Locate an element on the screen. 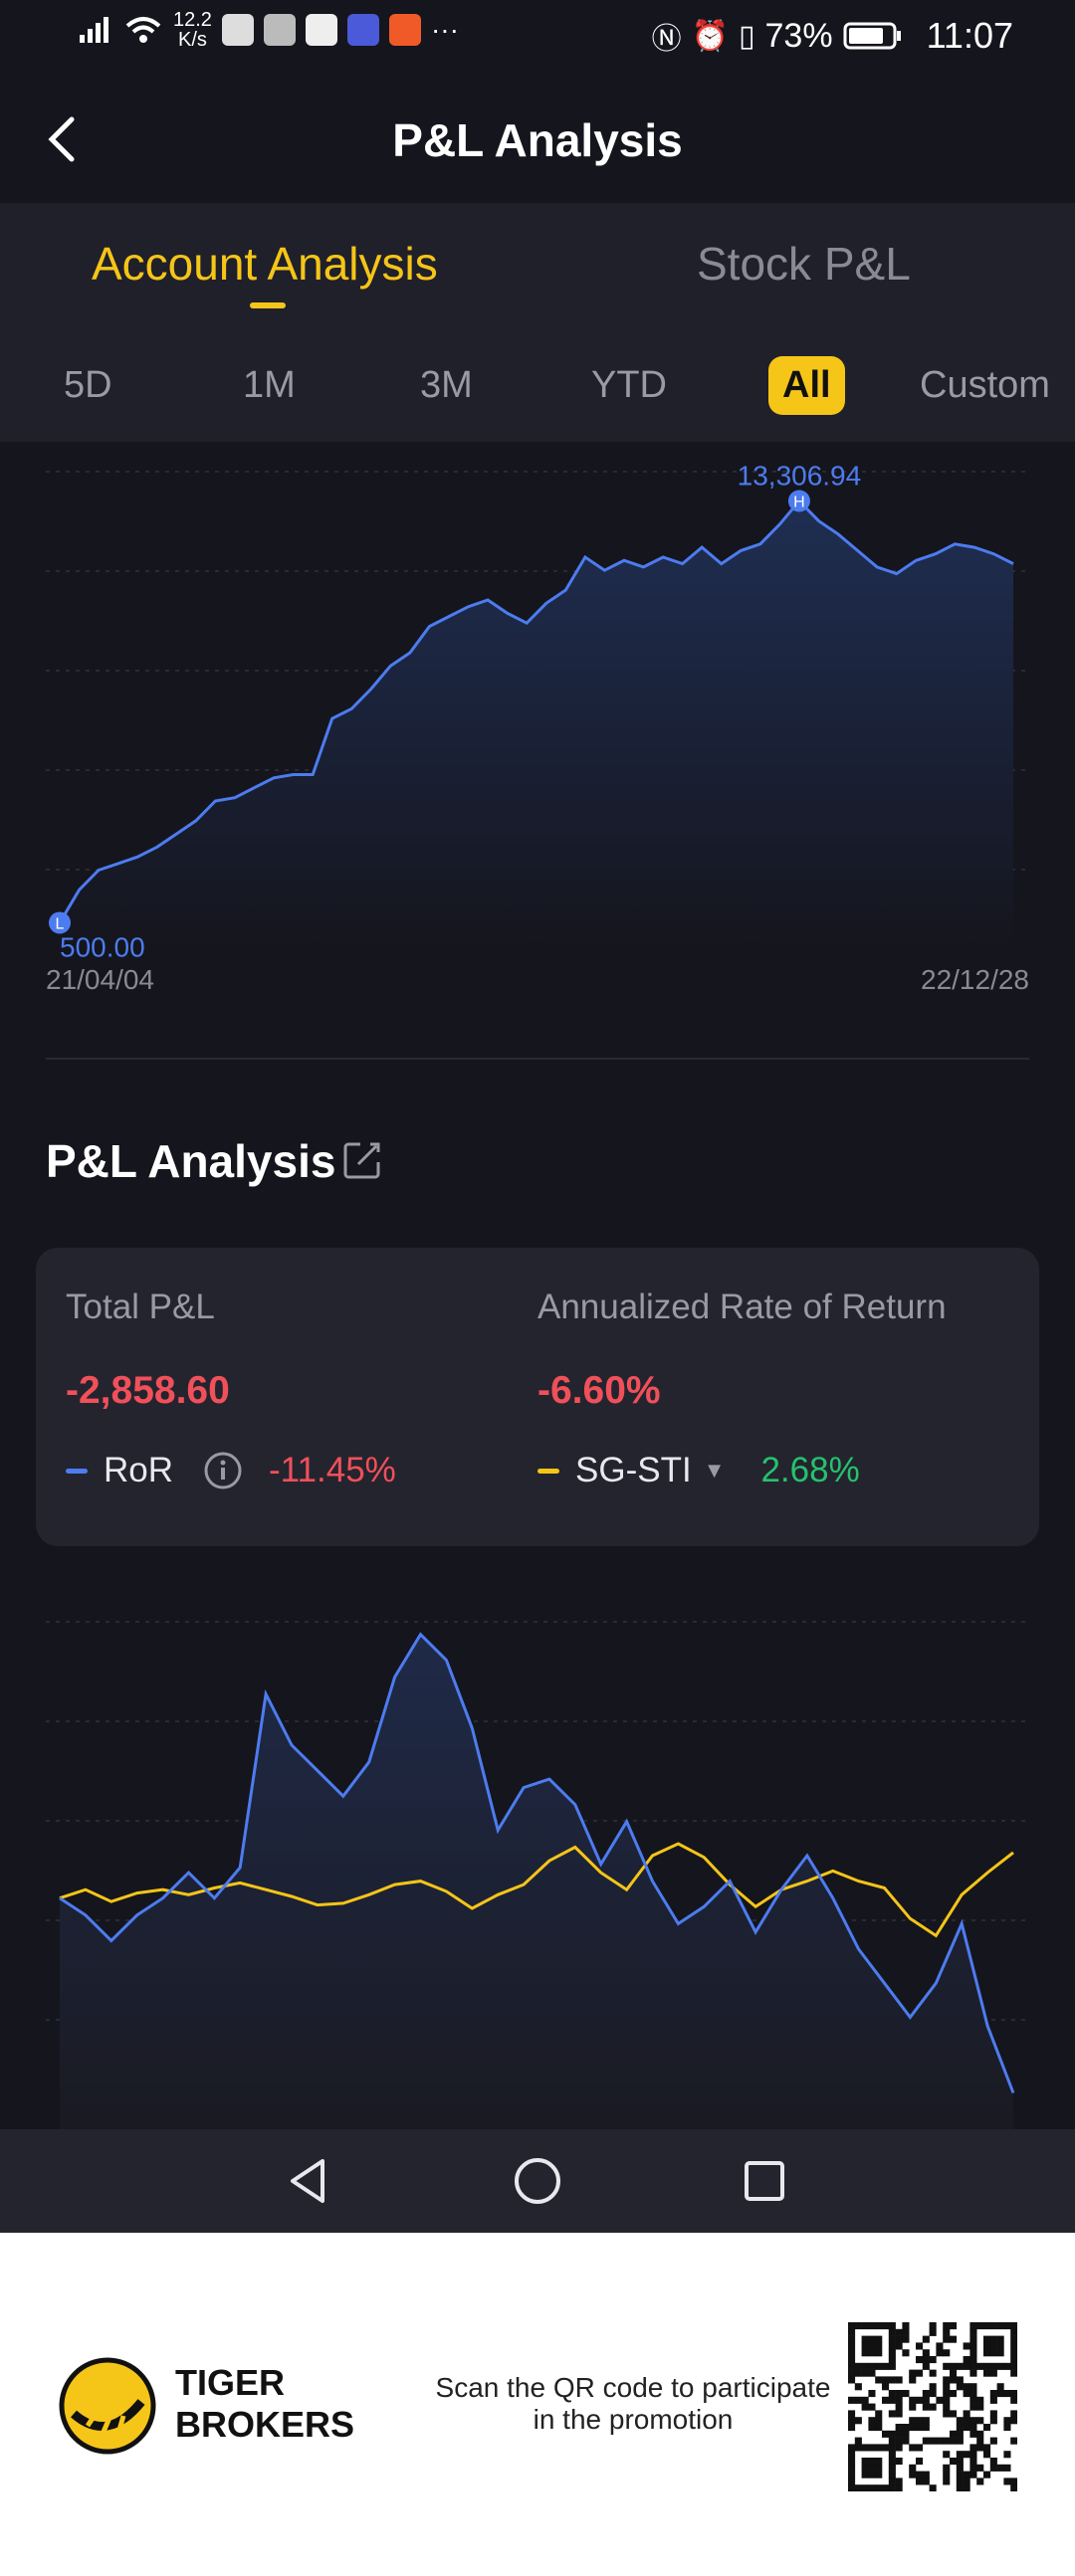 The image size is (1075, 2576). low-marker-letter: L is located at coordinates (61, 923).